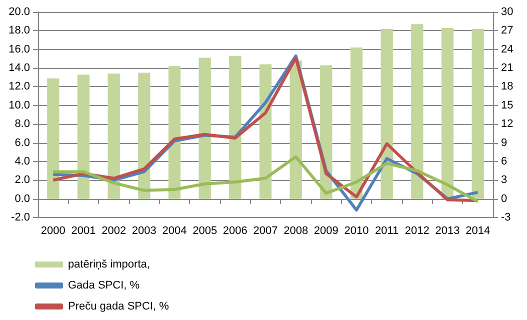 The height and width of the screenshot is (320, 527). I want to click on y2-tick-label: 30, so click(507, 12).